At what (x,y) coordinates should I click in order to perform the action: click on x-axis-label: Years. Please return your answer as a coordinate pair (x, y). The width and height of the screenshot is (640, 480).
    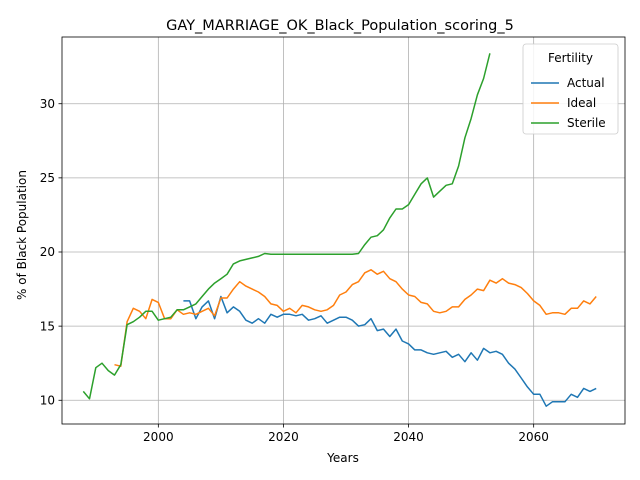
    Looking at the image, I should click on (342, 458).